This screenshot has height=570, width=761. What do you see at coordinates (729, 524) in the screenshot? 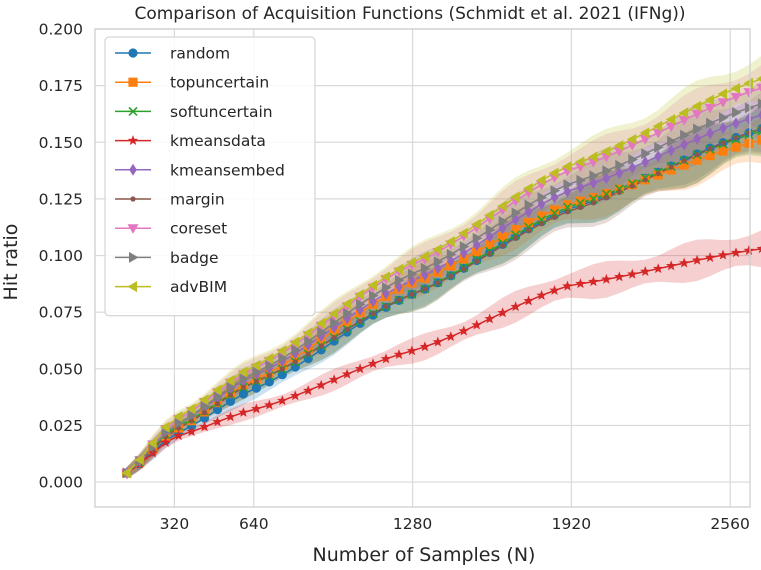
I see `x-tick-label: 2560` at bounding box center [729, 524].